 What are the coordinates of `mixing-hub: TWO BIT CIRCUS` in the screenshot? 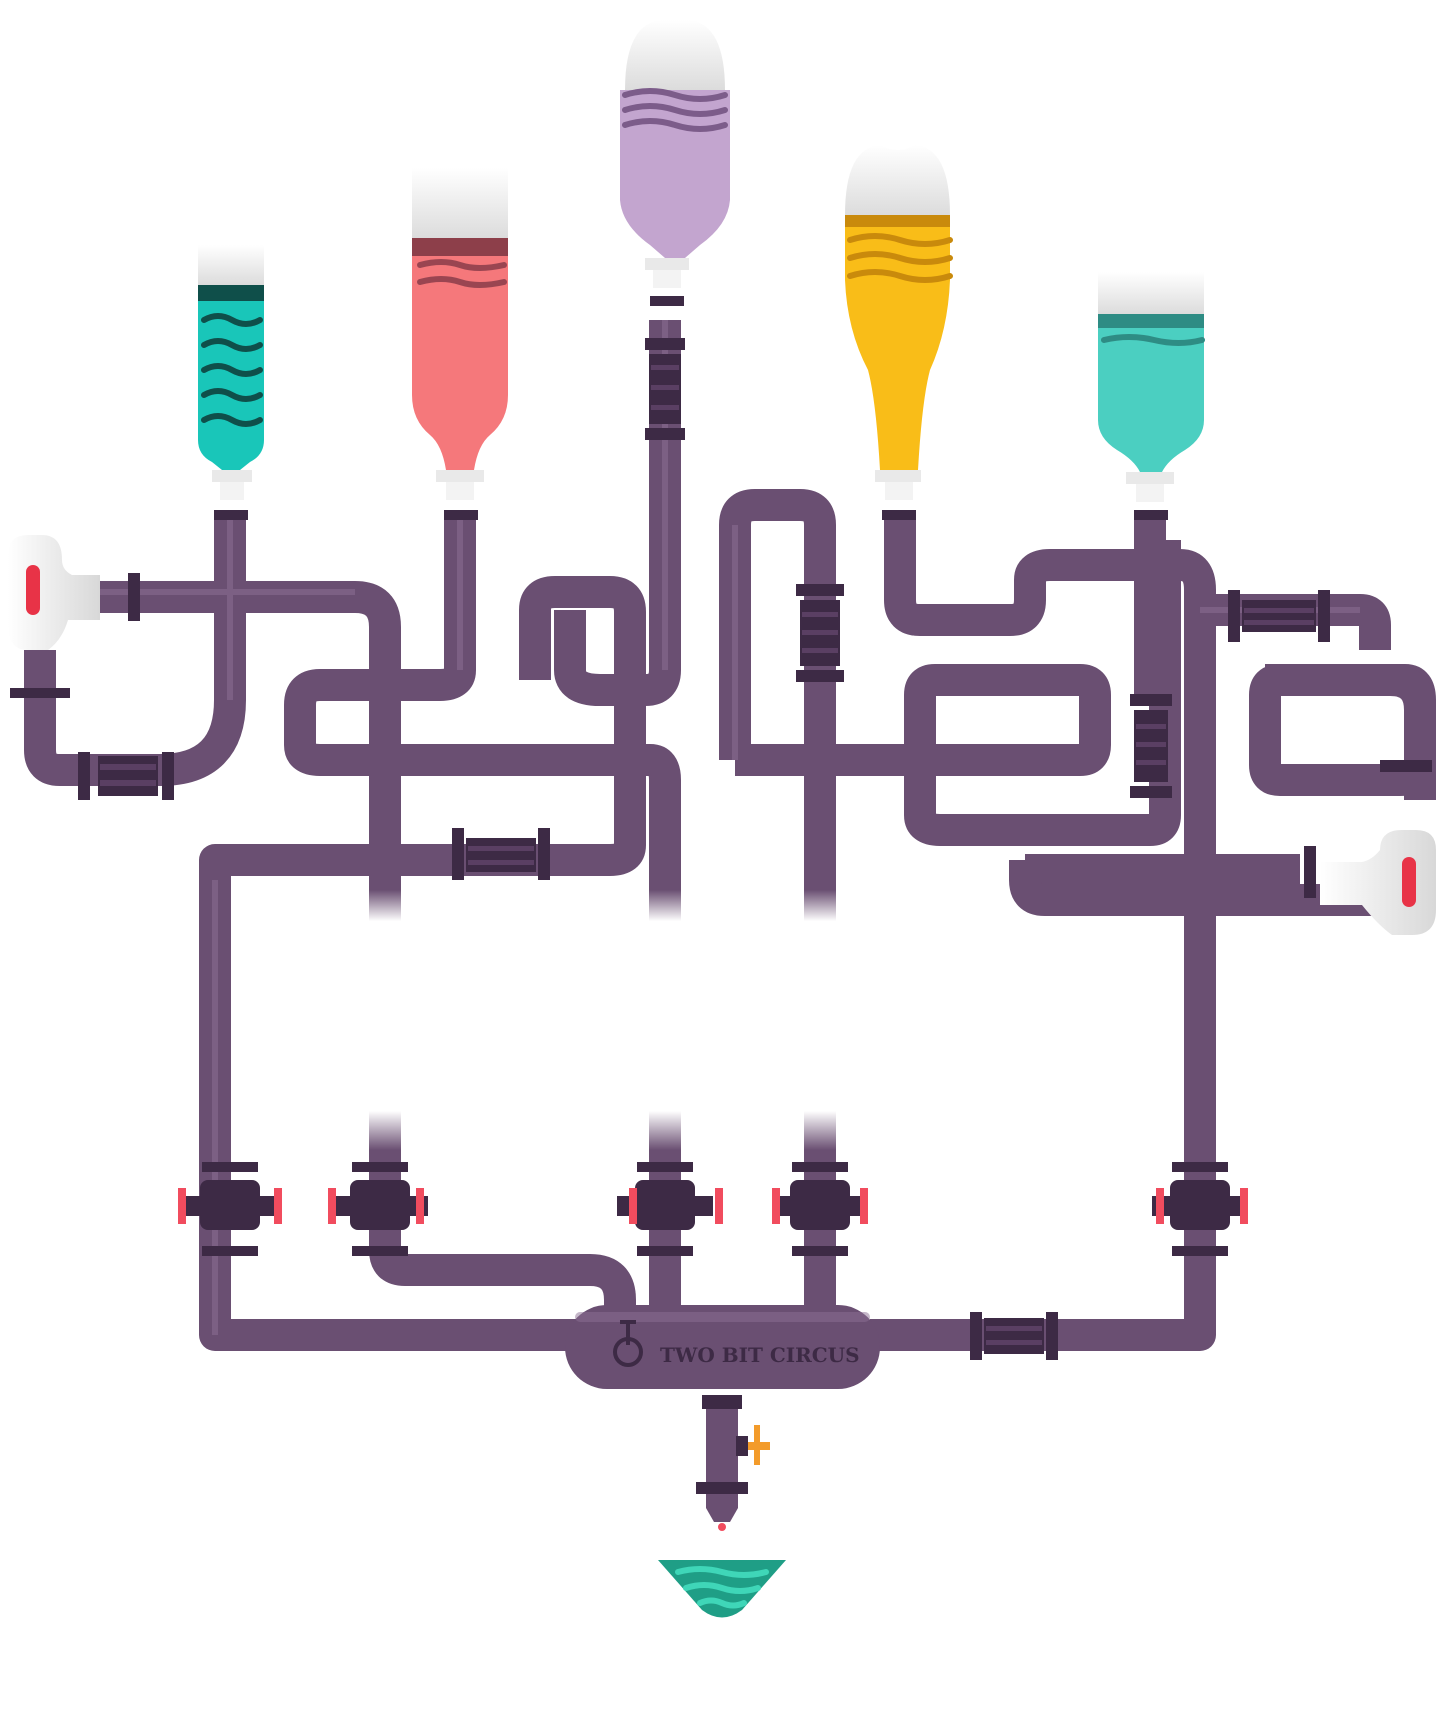 It's located at (722, 1347).